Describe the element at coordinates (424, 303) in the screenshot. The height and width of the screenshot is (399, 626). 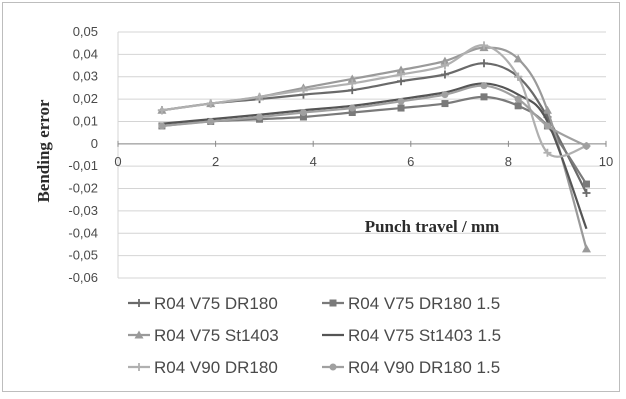
I see `legend-label: R04 V75 DR180 1.5` at that location.